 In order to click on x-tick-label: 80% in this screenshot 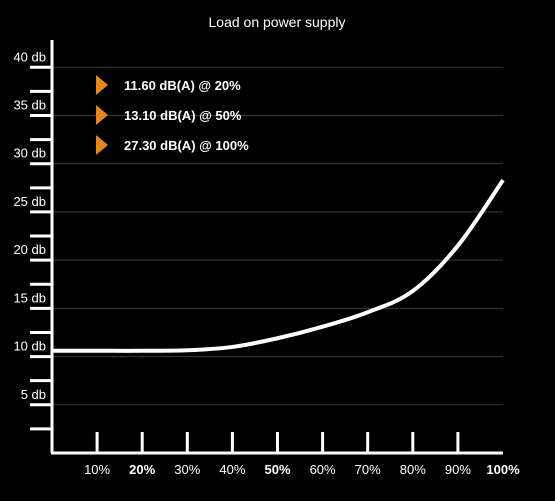, I will do `click(413, 469)`.